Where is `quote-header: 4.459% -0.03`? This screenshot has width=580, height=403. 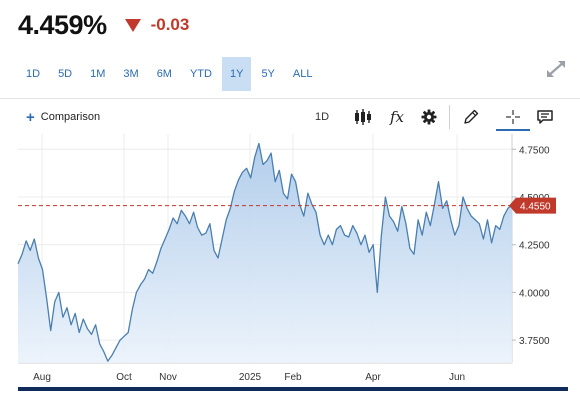 quote-header: 4.459% -0.03 is located at coordinates (103, 25).